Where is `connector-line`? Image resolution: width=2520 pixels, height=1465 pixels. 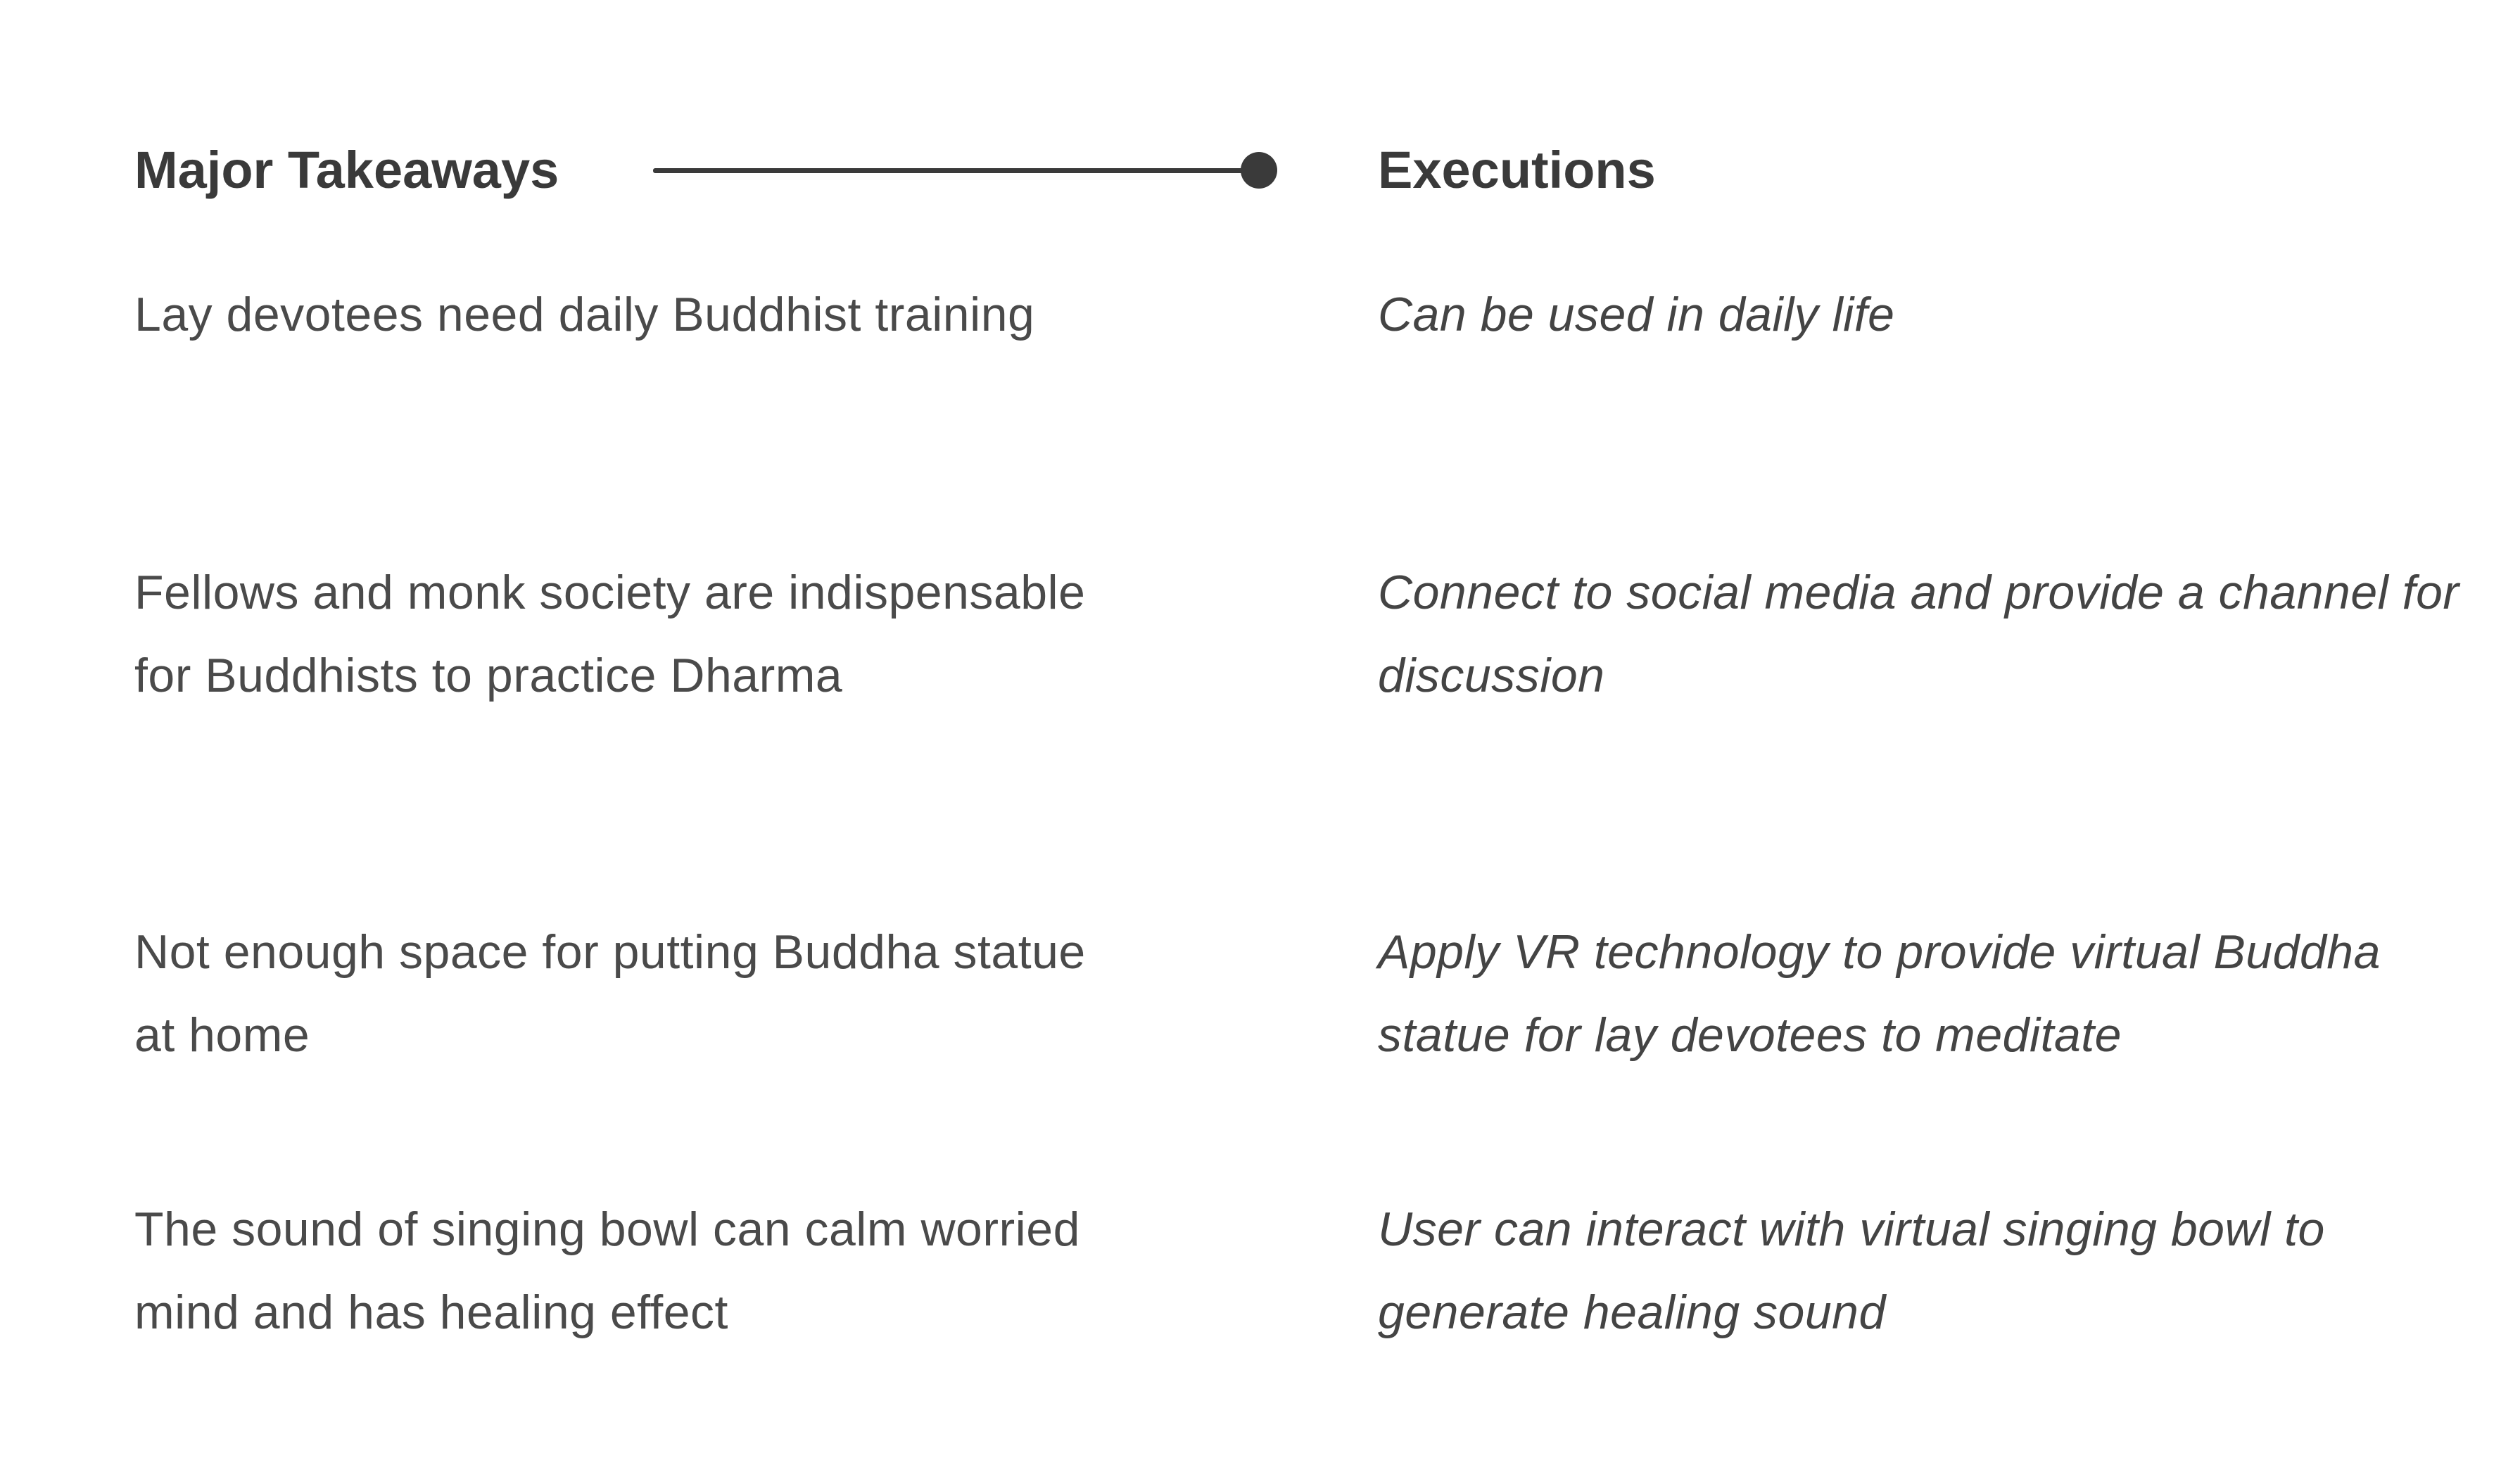
connector-line is located at coordinates (955, 170).